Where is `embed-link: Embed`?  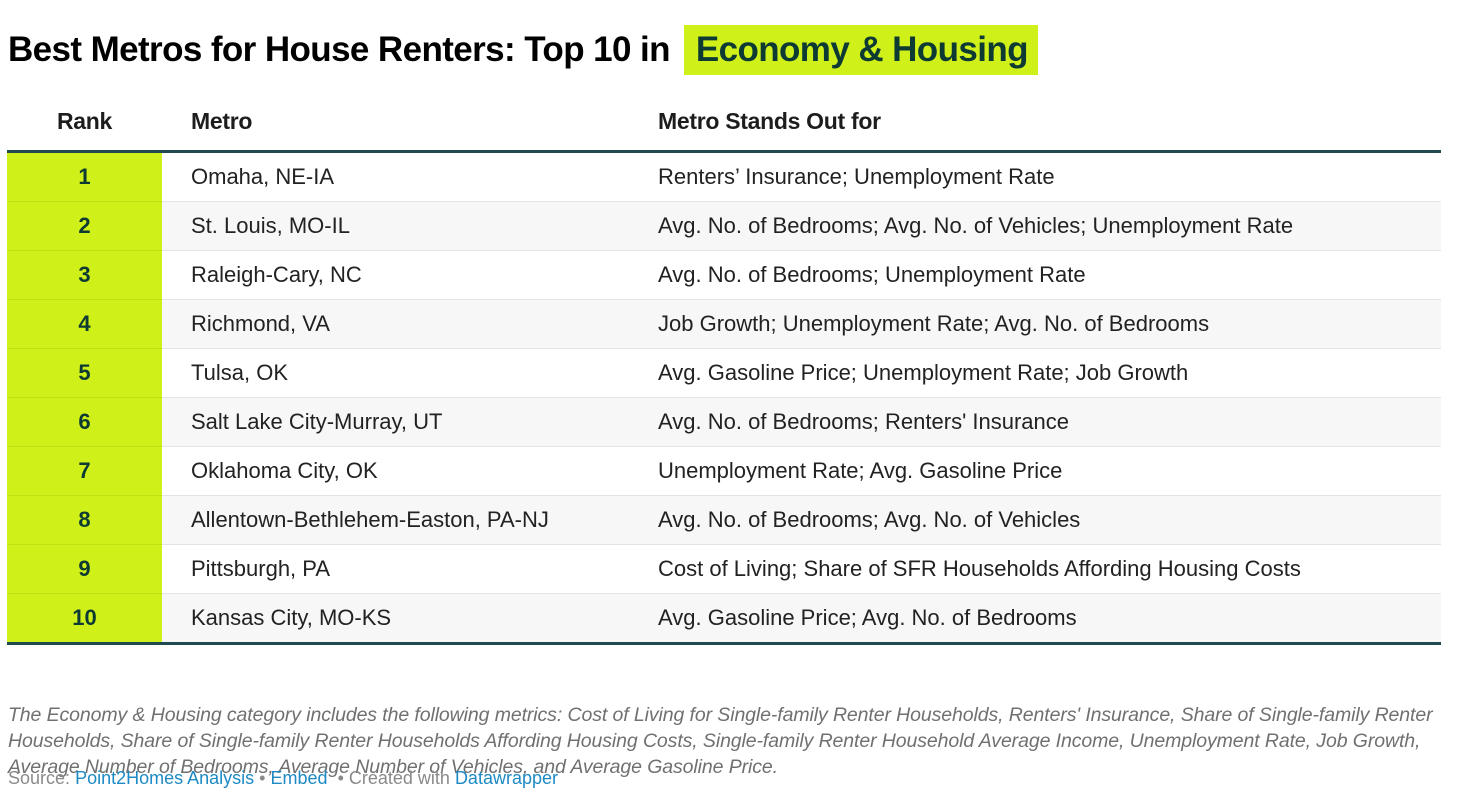
embed-link: Embed is located at coordinates (299, 778).